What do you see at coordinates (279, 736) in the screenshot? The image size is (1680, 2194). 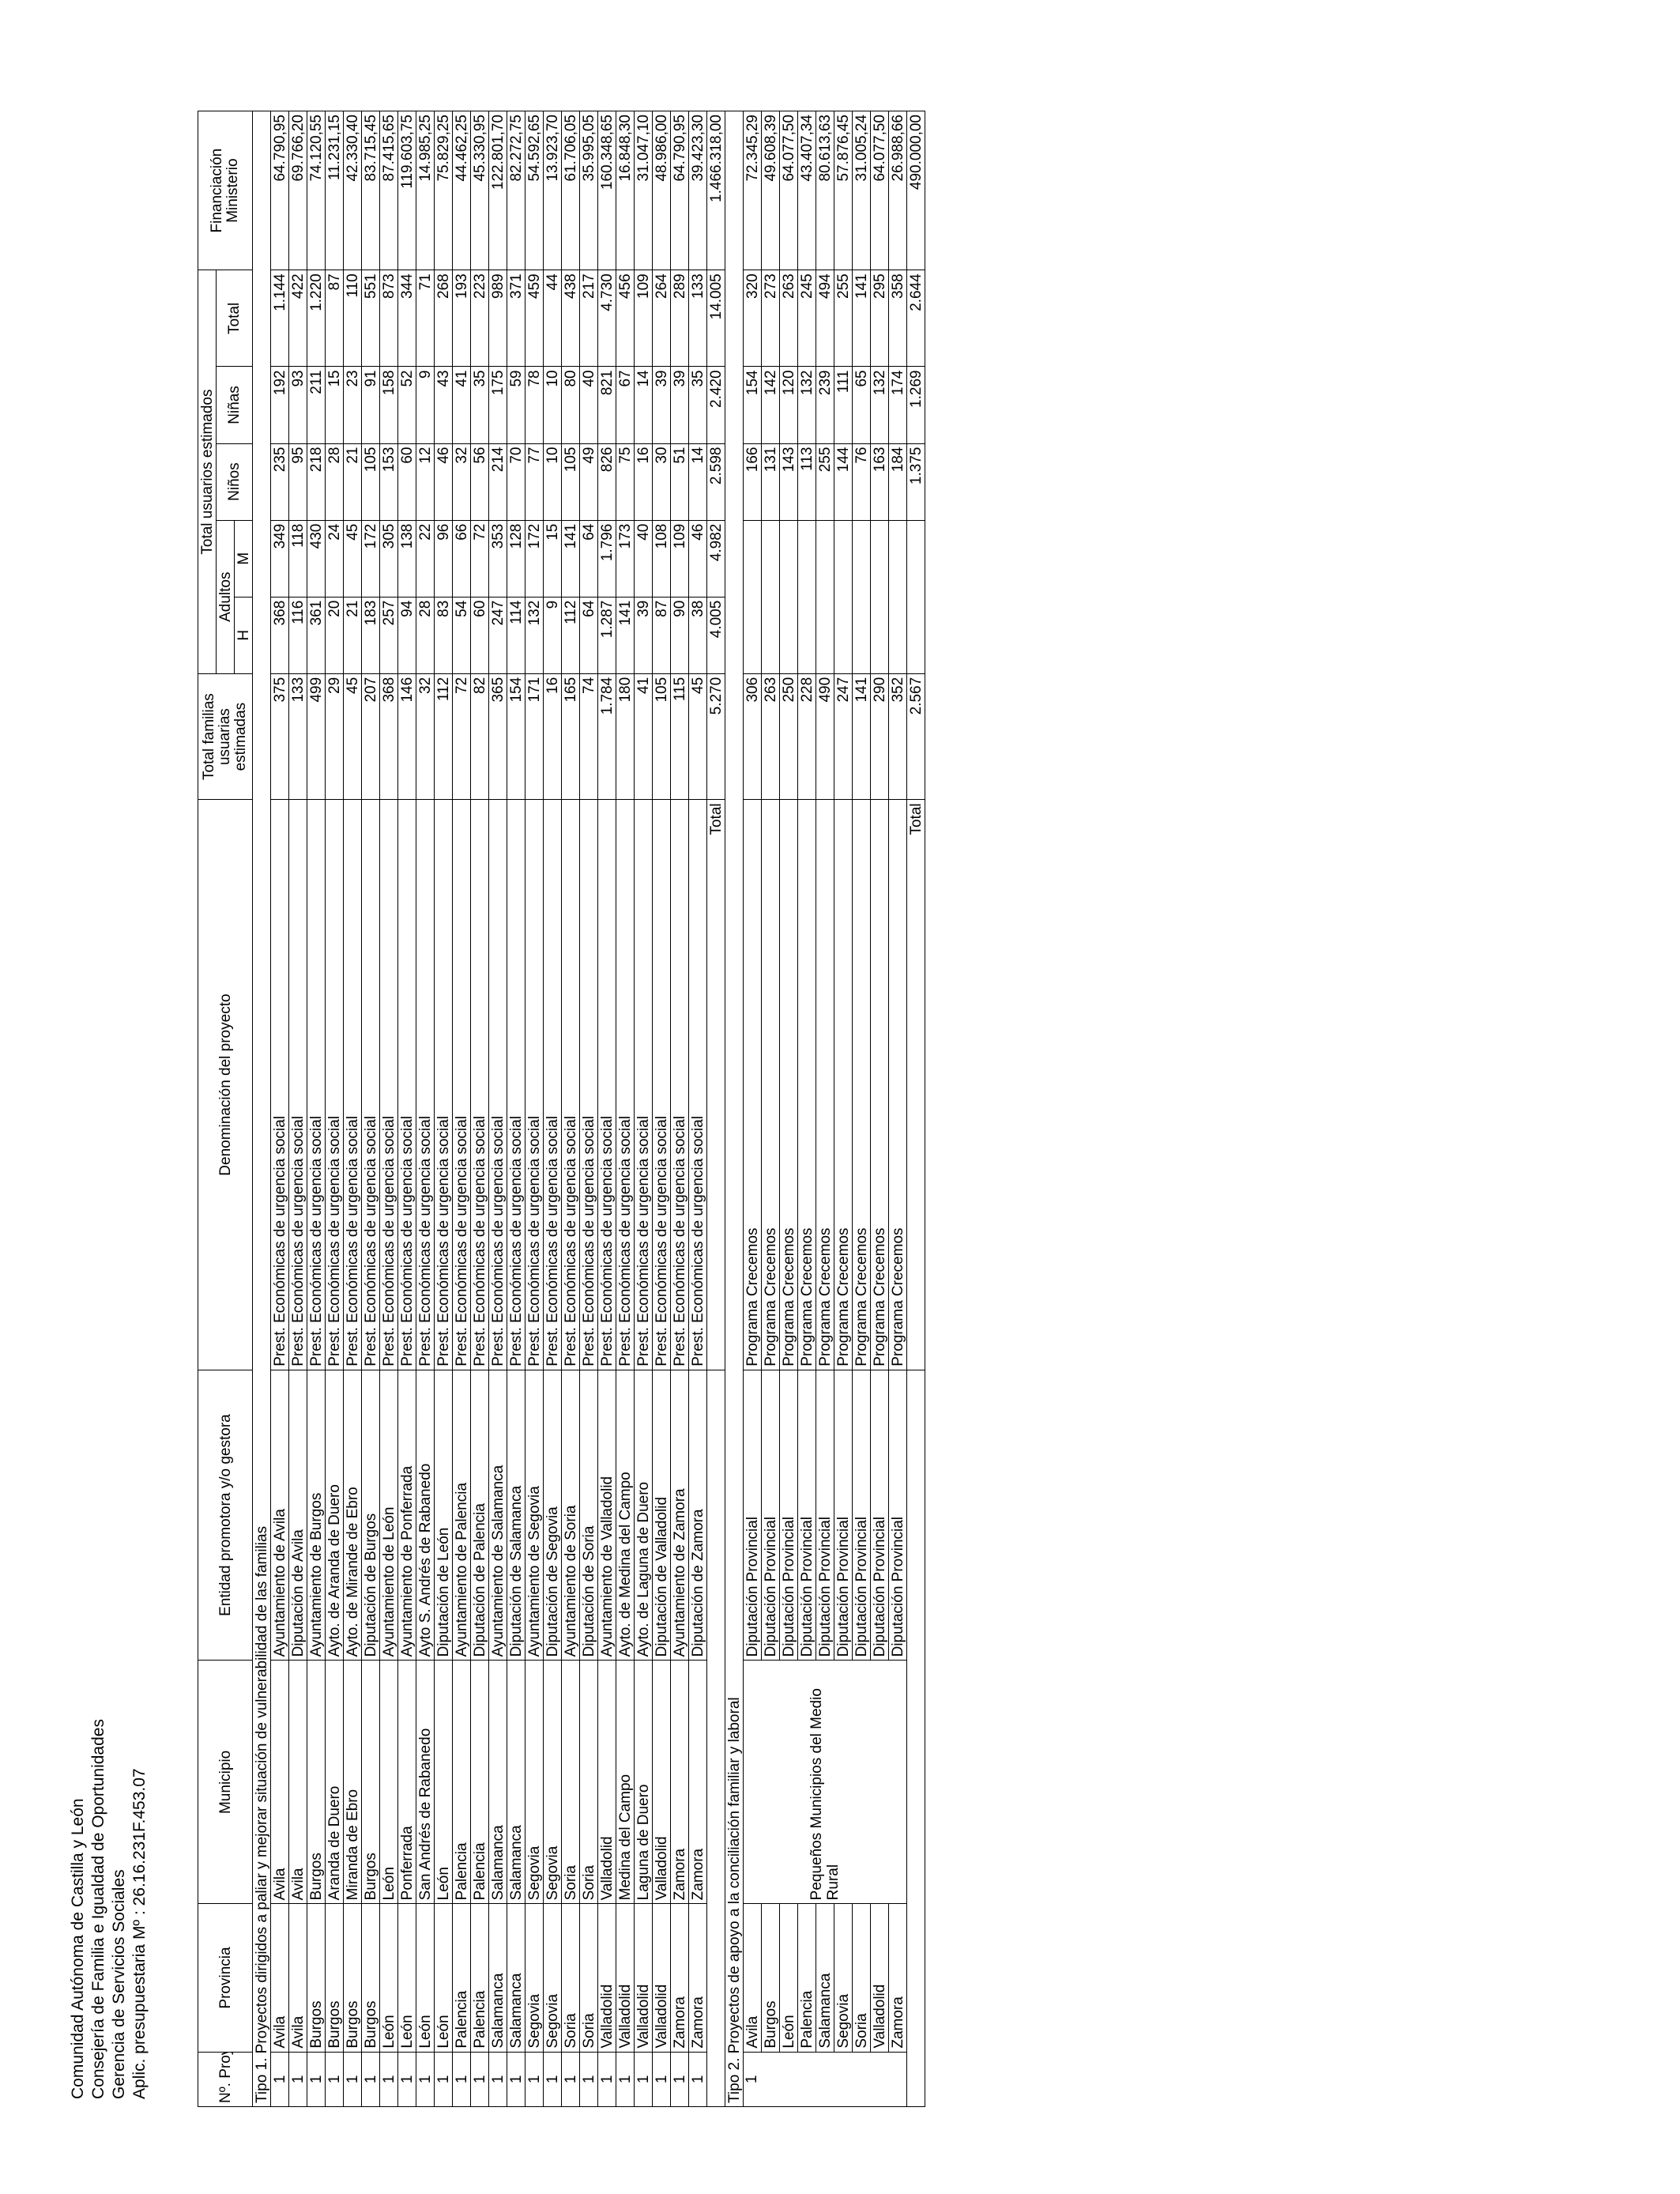 I see `familias-cell: 375` at bounding box center [279, 736].